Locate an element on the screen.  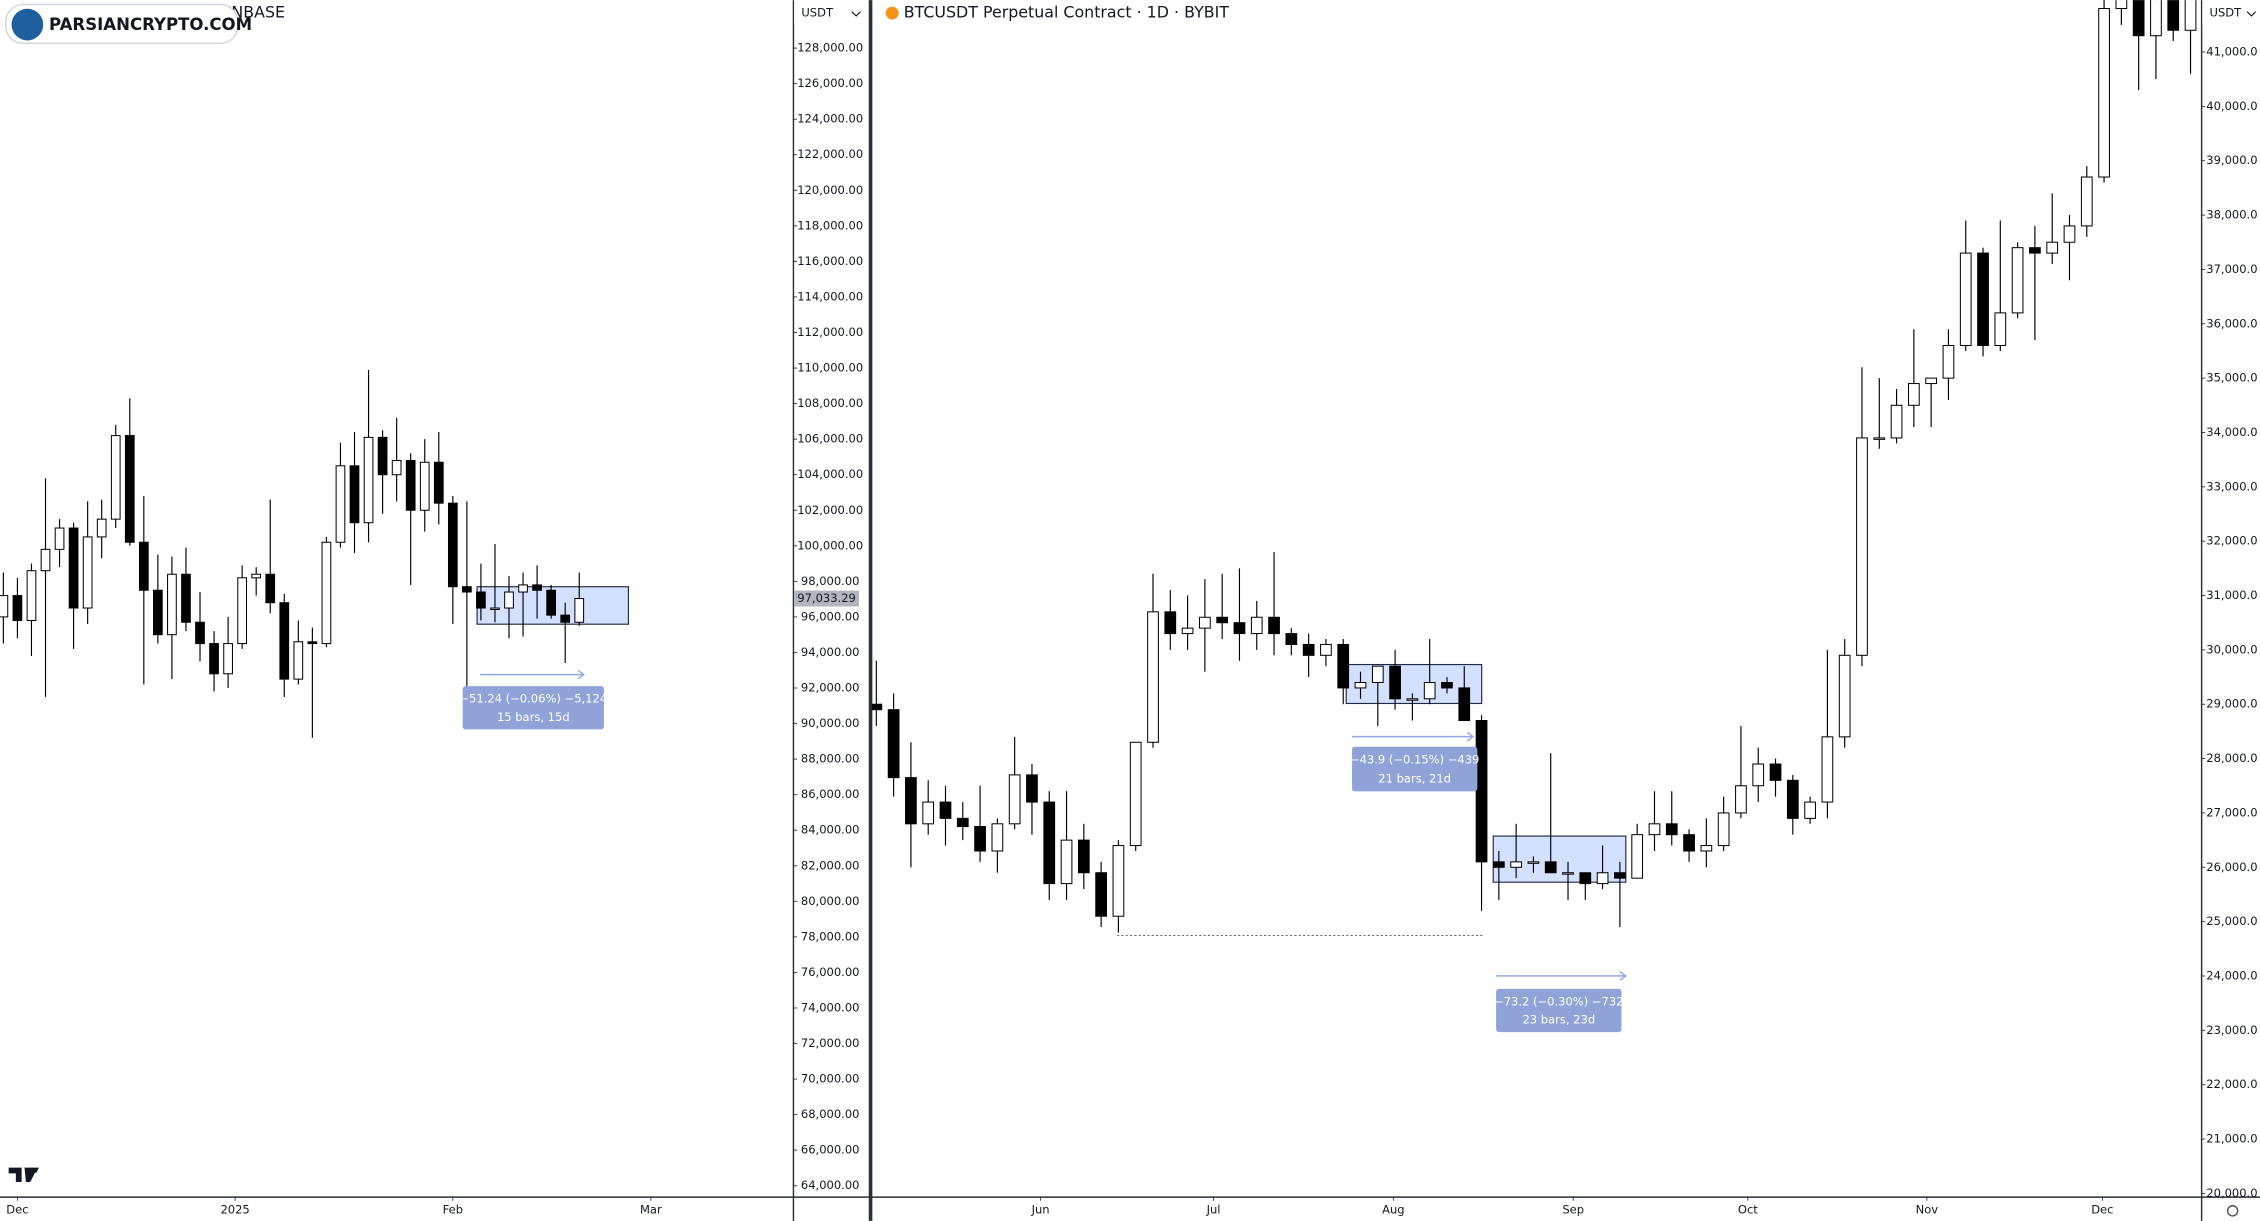
y-tick-label: 92,000.00 is located at coordinates (830, 688).